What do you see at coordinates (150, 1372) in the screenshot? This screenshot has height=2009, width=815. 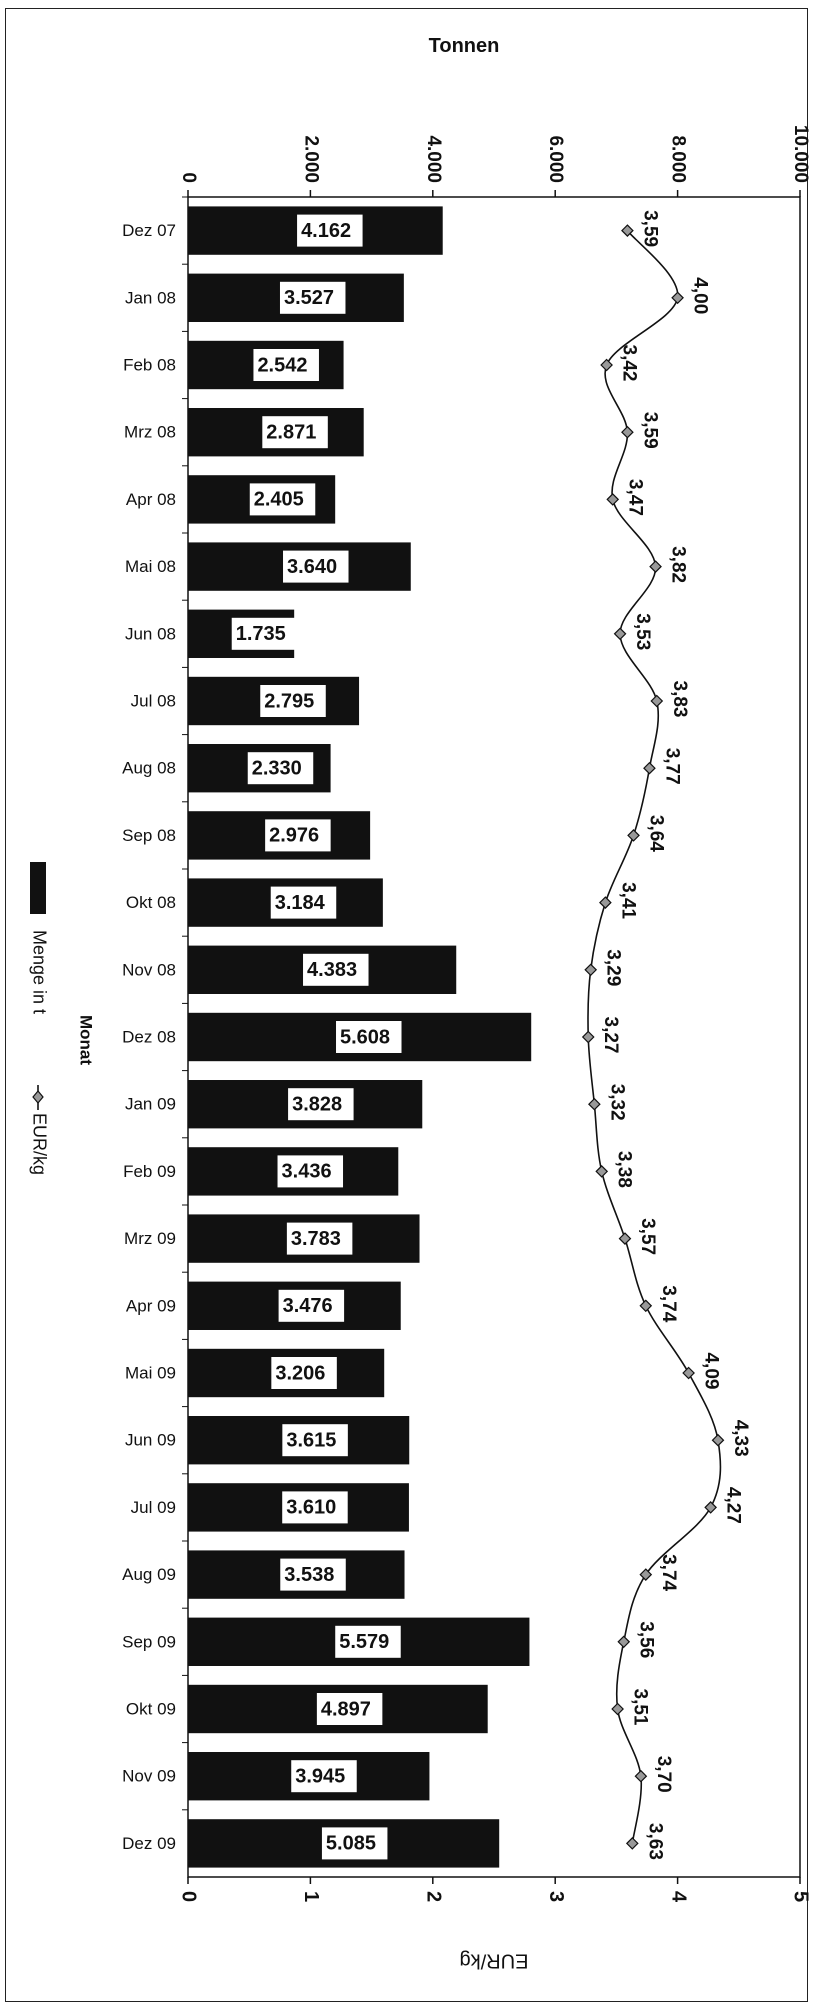 I see `category-label: Mai 09` at bounding box center [150, 1372].